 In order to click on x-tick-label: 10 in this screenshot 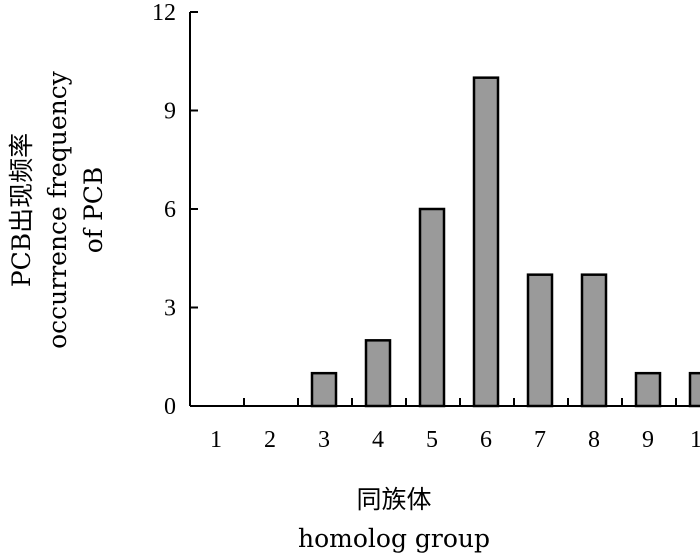, I will do `click(695, 440)`.